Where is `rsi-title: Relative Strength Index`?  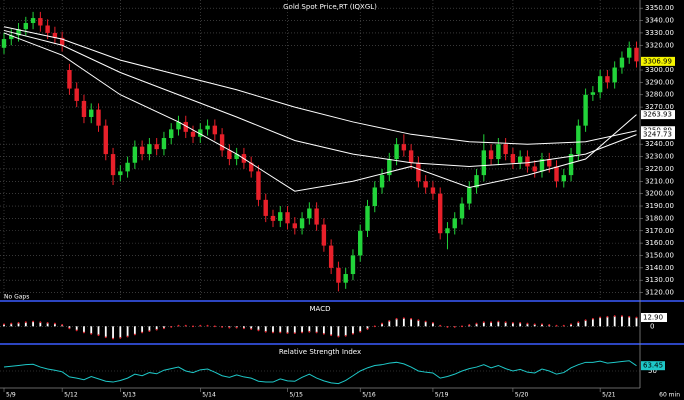 rsi-title: Relative Strength Index is located at coordinates (320, 352).